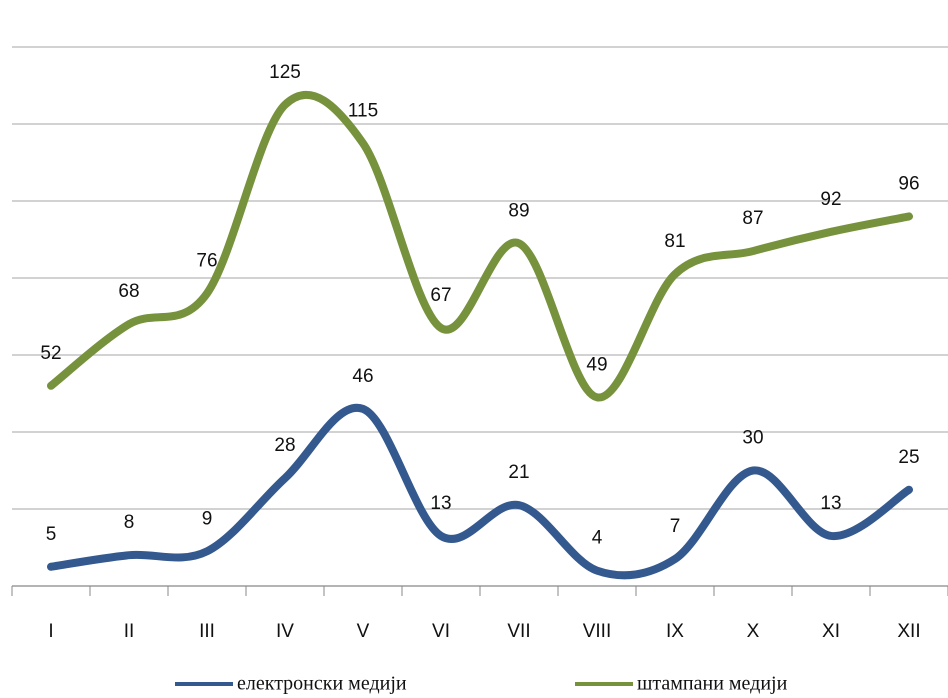 The image size is (948, 698). I want to click on x-tick-label: II, so click(129, 631).